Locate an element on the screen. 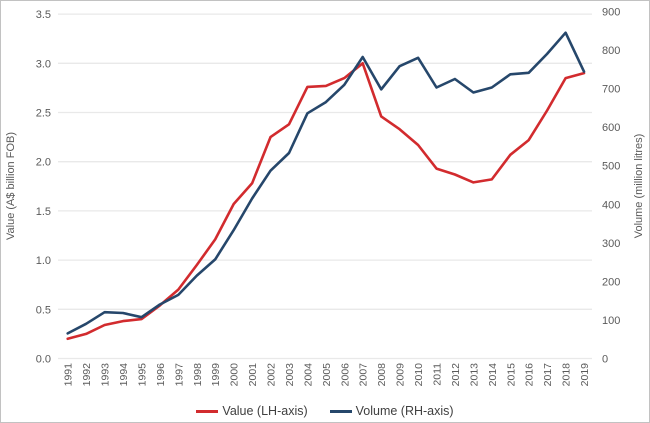 This screenshot has height=423, width=650. legend-label-volume: Volume (RH-axis) is located at coordinates (404, 411).